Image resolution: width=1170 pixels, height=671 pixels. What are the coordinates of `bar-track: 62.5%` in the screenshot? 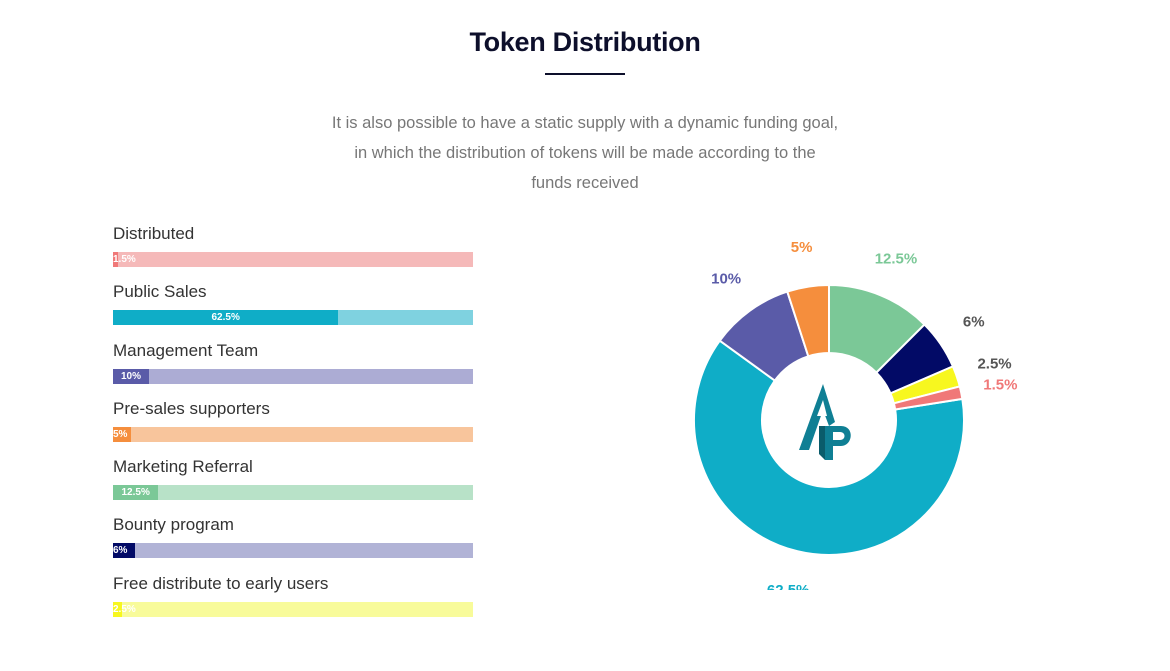 It's located at (293, 318).